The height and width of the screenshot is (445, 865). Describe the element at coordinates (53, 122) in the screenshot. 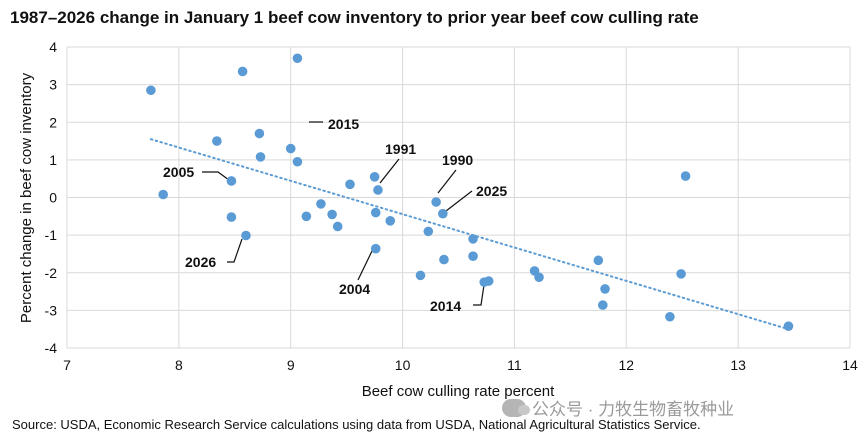

I see `y-tick-label: 2` at that location.